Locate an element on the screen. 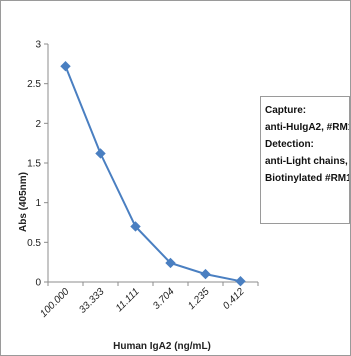 This screenshot has width=351, height=356. y-axis-title: Abs (405nm) is located at coordinates (23, 202).